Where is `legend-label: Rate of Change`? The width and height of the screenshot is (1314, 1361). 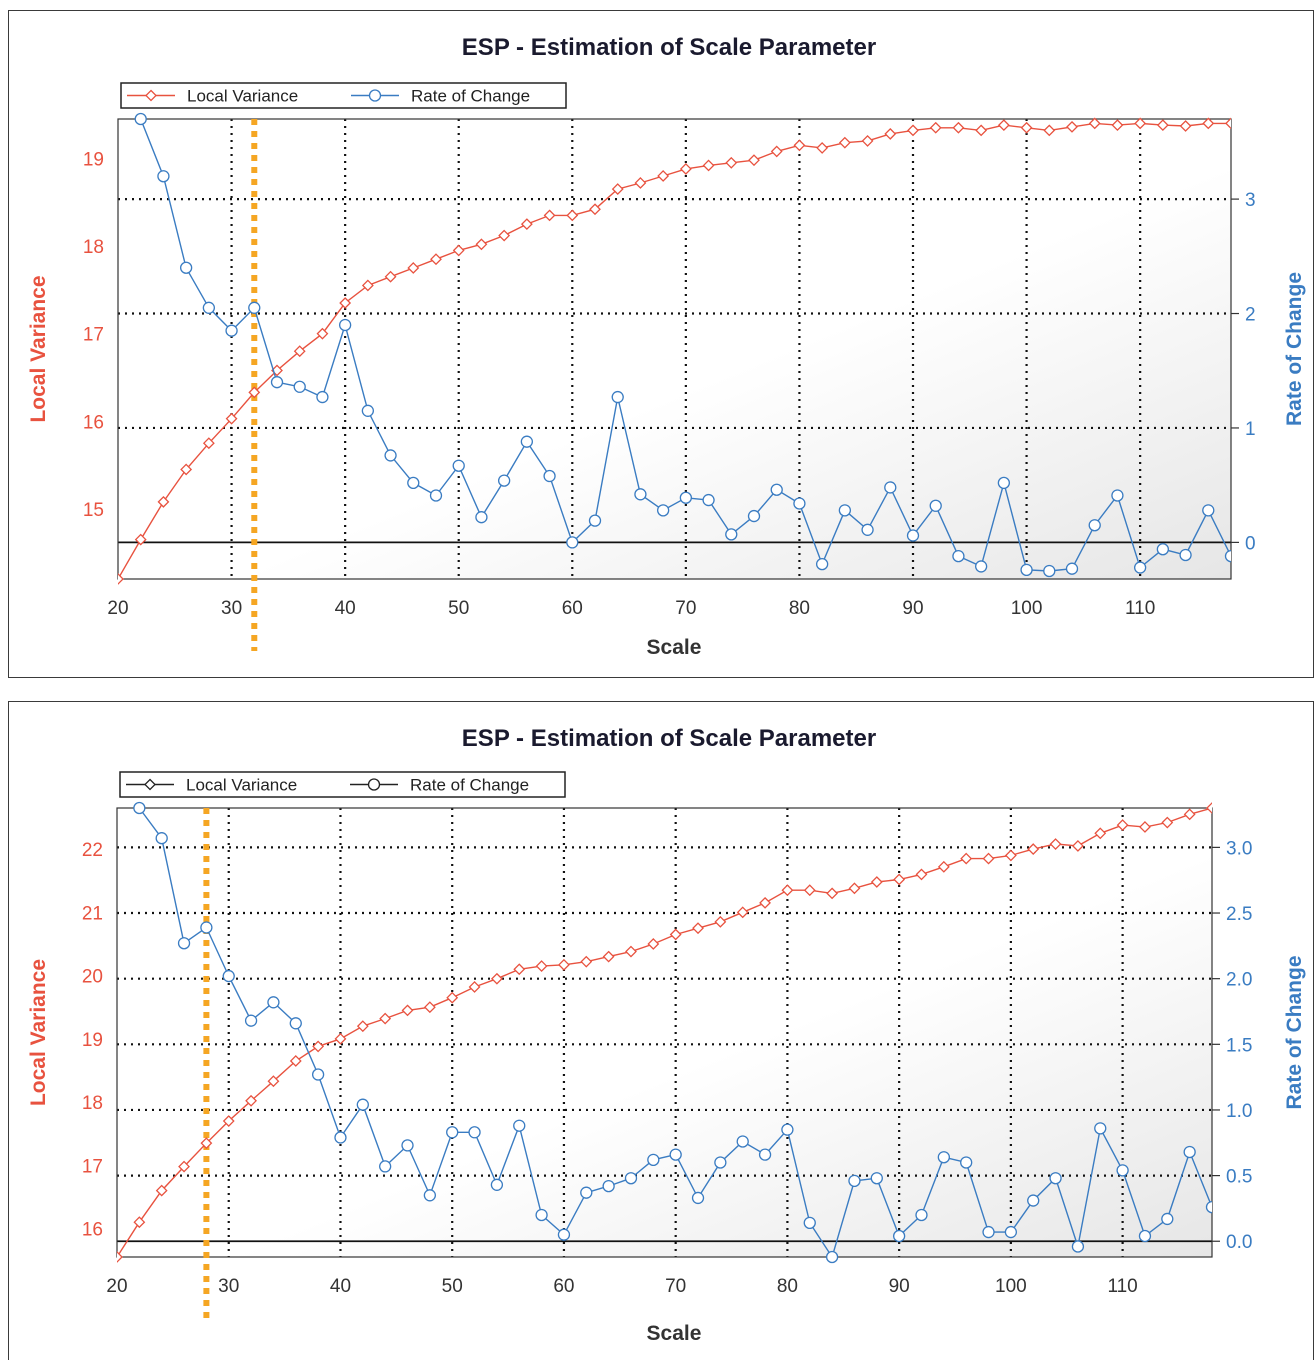
legend-label: Rate of Change is located at coordinates (470, 96).